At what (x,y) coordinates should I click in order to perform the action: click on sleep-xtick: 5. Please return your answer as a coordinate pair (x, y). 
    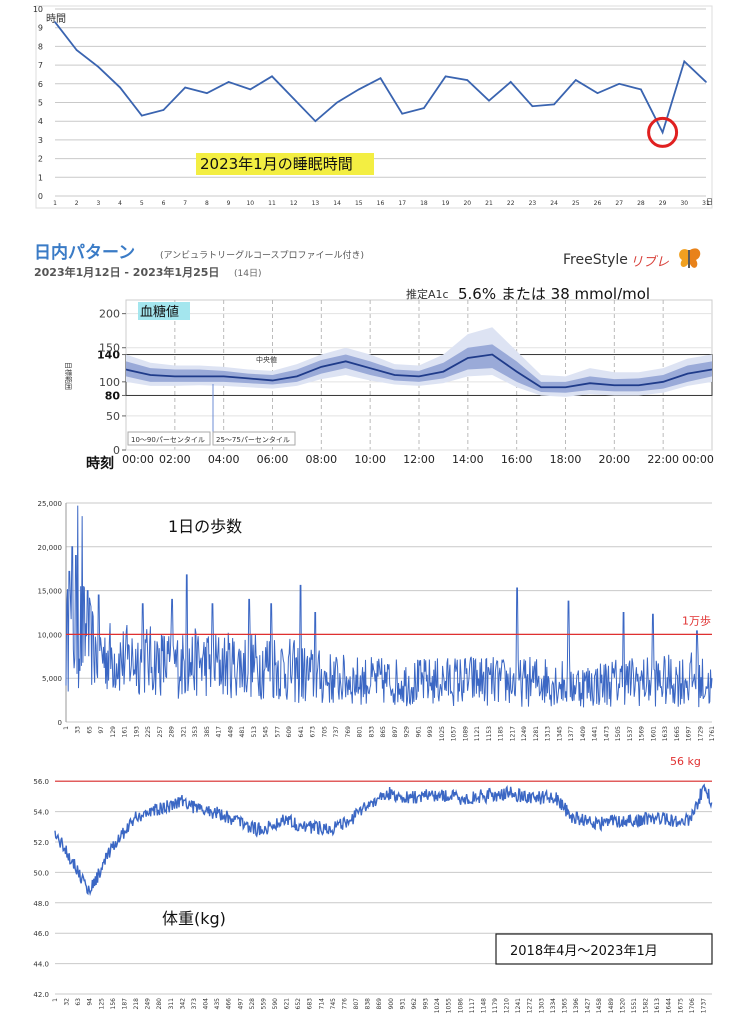
    Looking at the image, I should click on (142, 203).